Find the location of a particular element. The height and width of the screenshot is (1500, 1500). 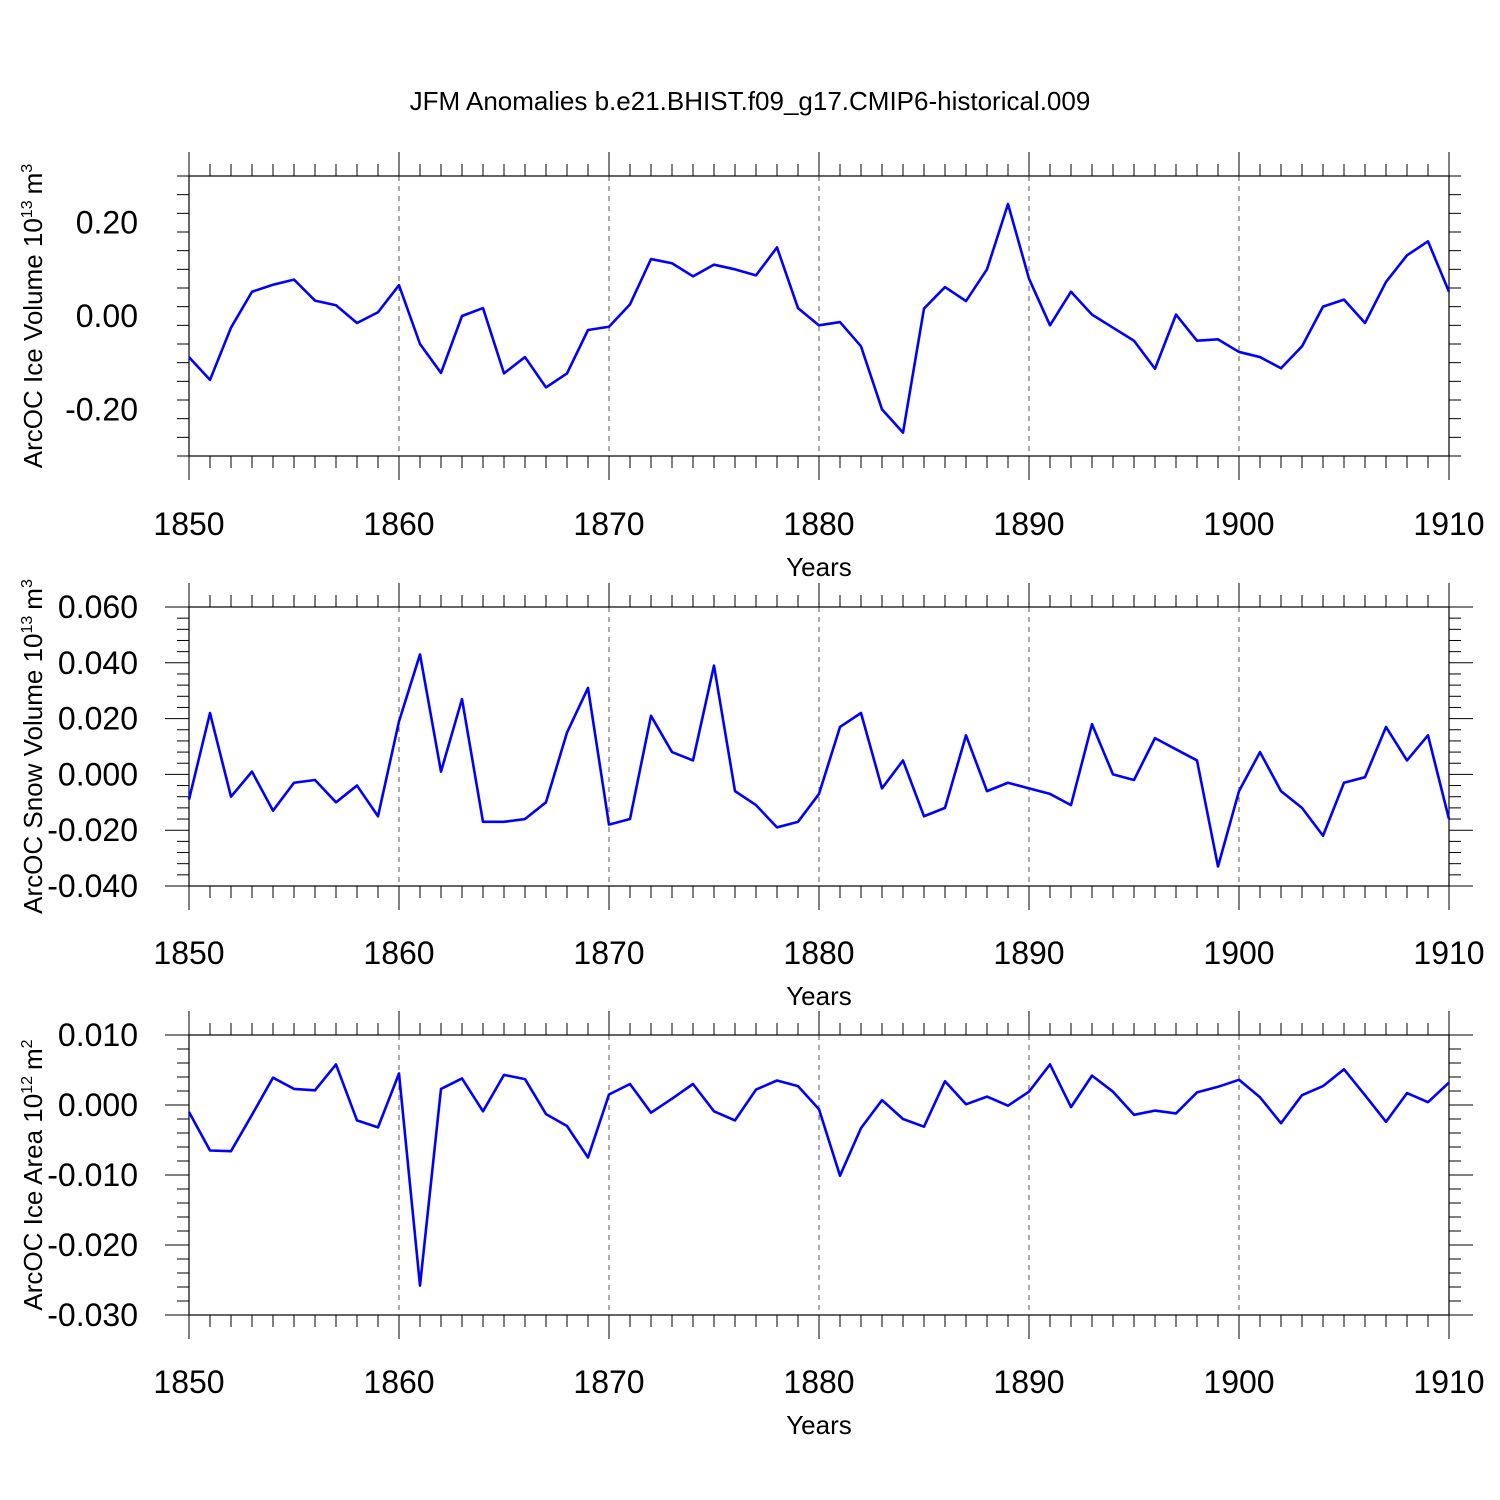

series-line-ice-volume is located at coordinates (819, 318).